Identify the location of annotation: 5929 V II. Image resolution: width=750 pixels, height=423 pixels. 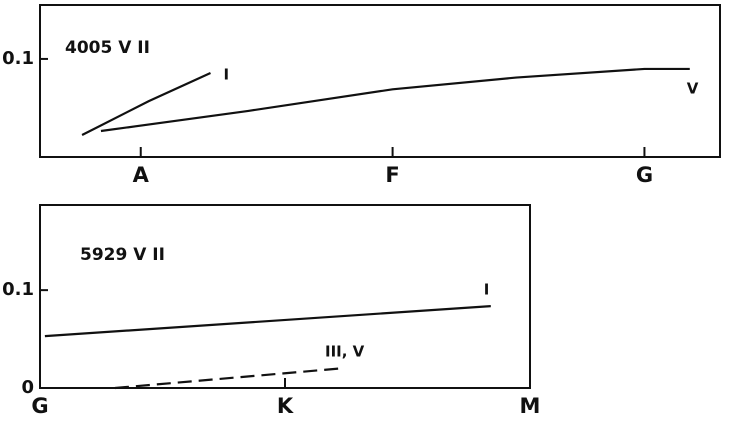
(122, 255).